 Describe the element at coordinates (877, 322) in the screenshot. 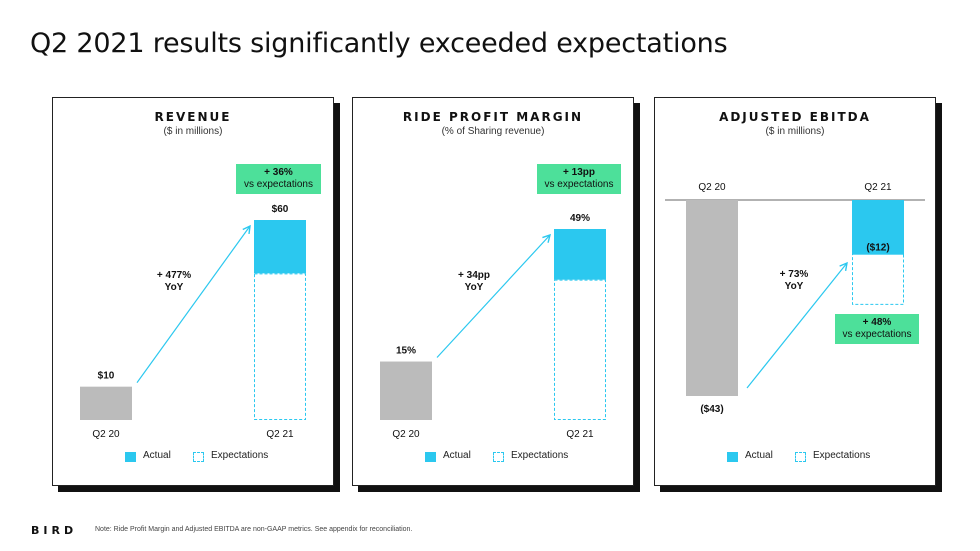

I see `ebitda-beat-value: + 48%` at that location.